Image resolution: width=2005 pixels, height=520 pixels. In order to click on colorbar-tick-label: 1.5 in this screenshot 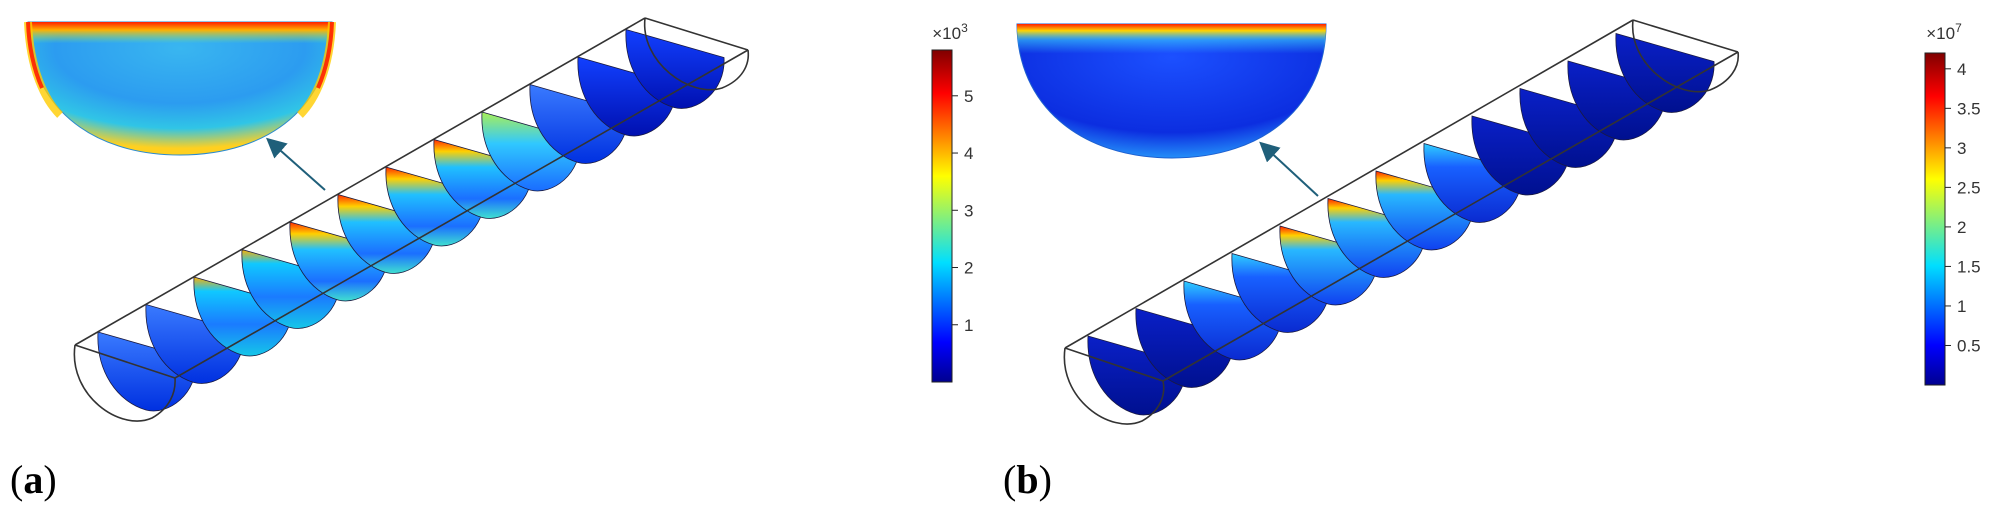, I will do `click(1969, 266)`.